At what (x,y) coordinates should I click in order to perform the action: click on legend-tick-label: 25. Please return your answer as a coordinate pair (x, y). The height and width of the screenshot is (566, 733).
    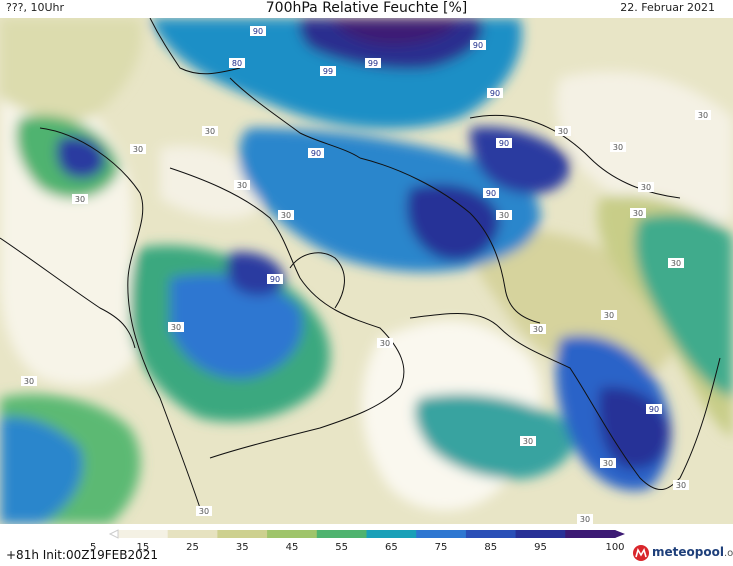
    Looking at the image, I should click on (192, 547).